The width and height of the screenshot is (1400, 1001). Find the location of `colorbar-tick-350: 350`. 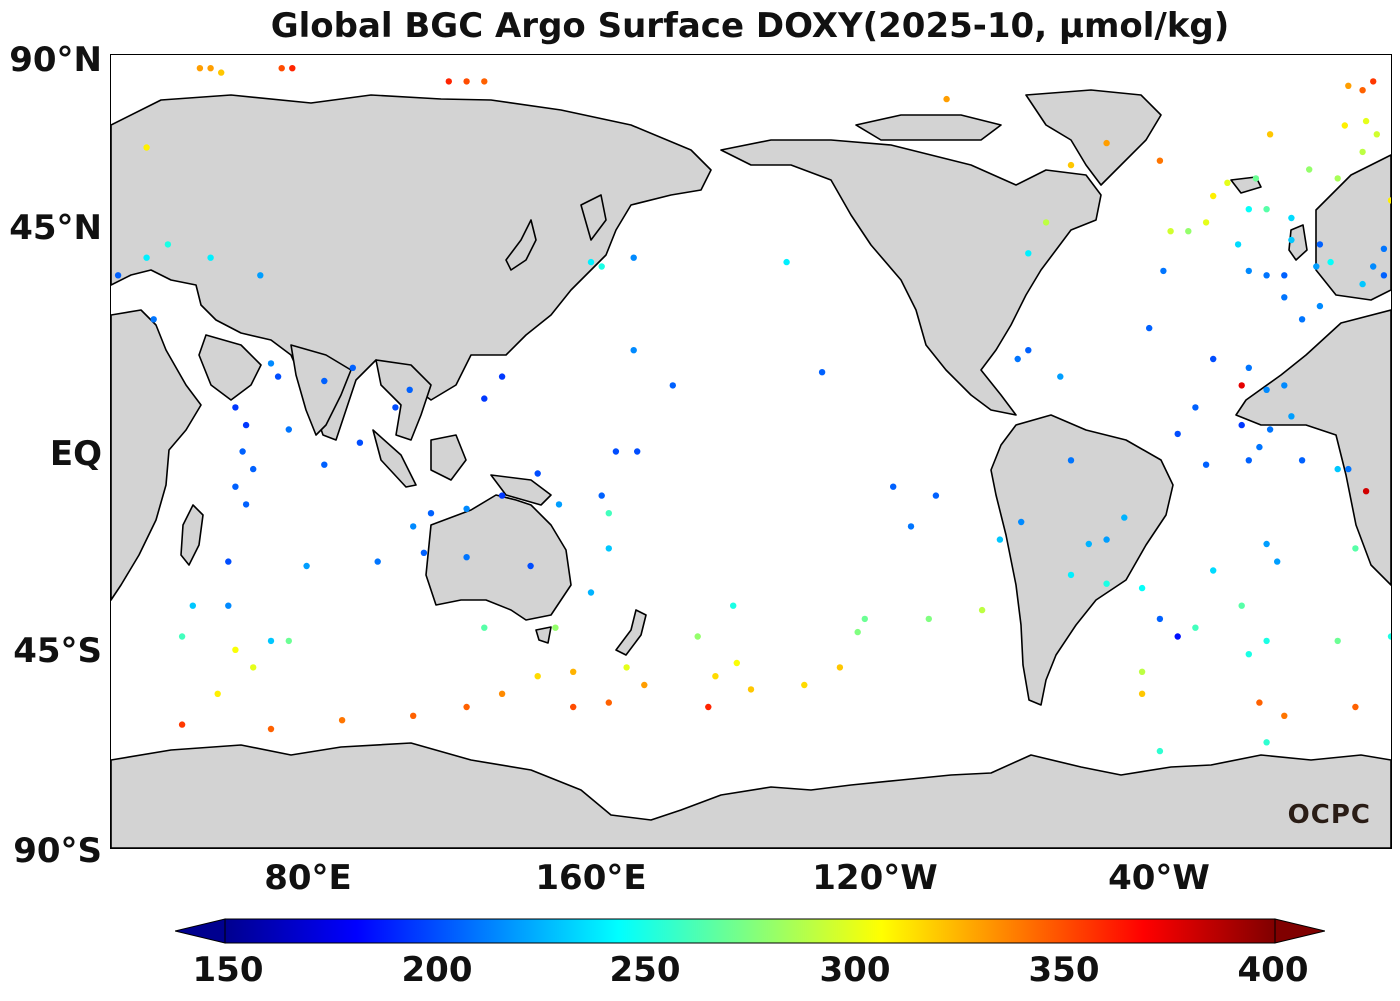

colorbar-tick-350: 350 is located at coordinates (1064, 970).